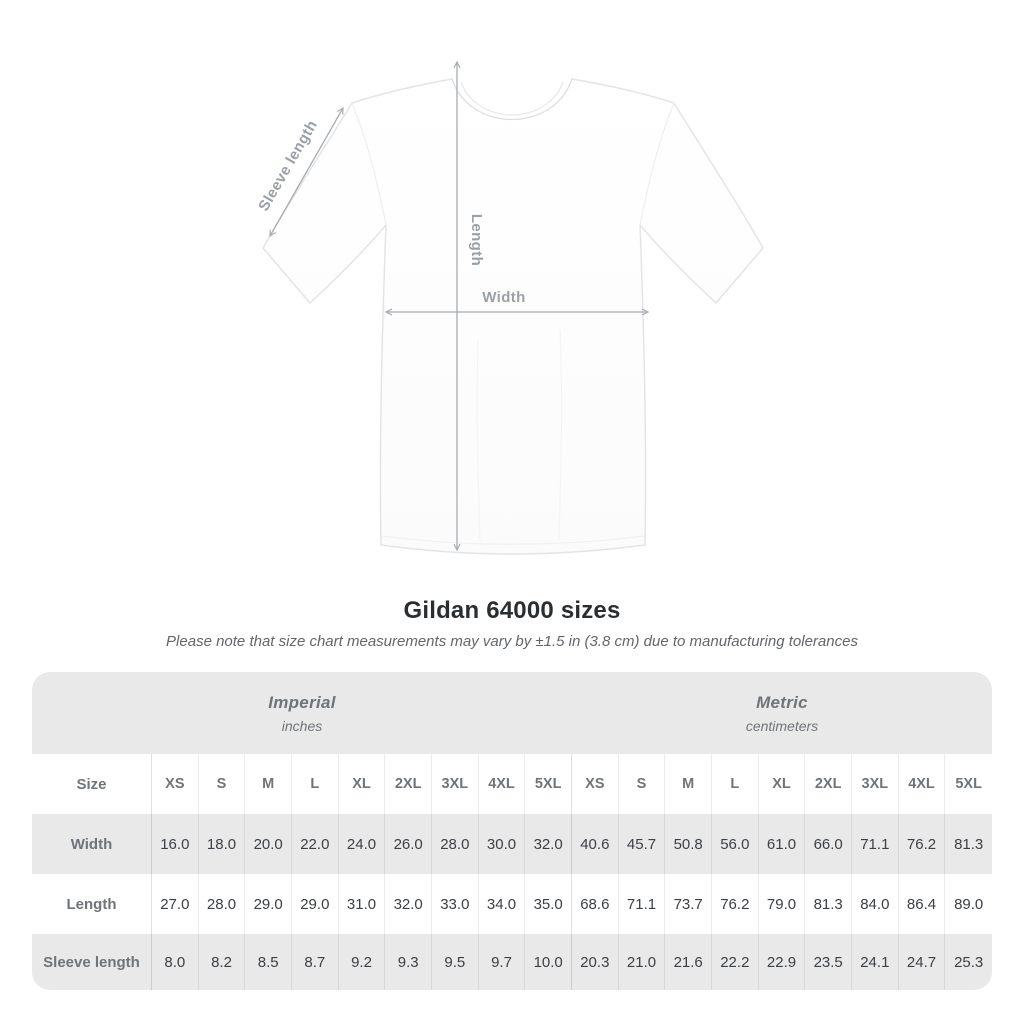 The height and width of the screenshot is (1024, 1024). Describe the element at coordinates (735, 962) in the screenshot. I see `value-cell: 22.2` at that location.